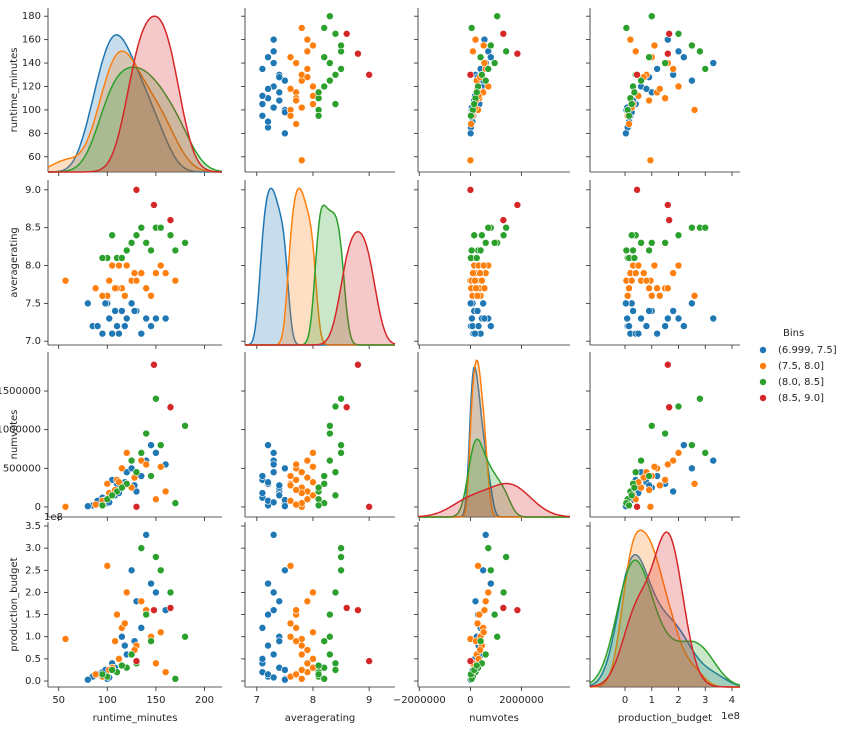 This screenshot has width=846, height=734. What do you see at coordinates (135, 718) in the screenshot?
I see `x-axis-label: runtime_minutes` at bounding box center [135, 718].